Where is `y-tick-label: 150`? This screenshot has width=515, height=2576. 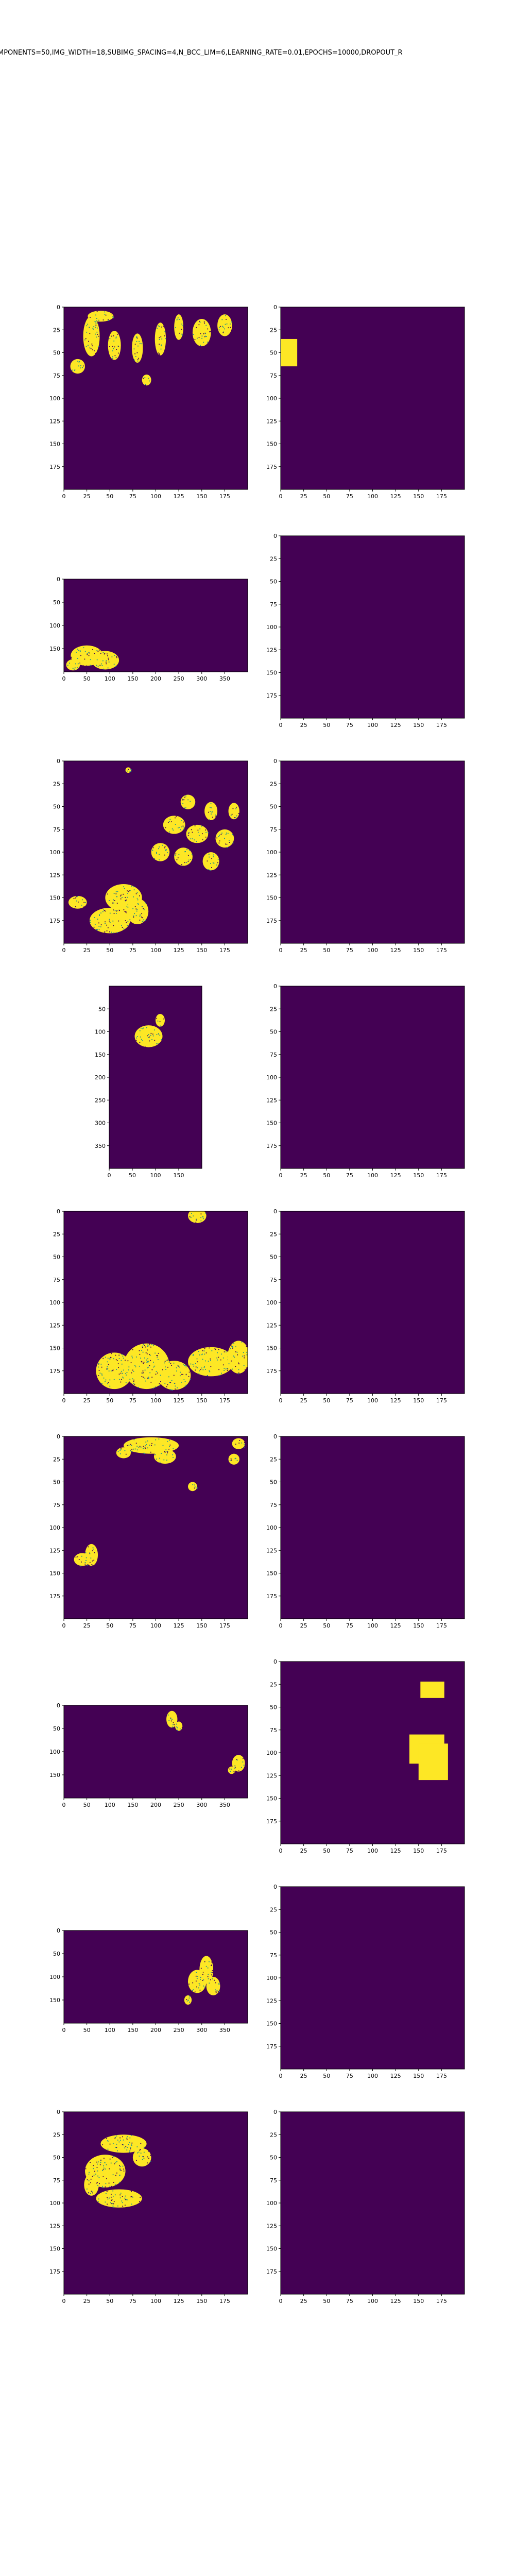 y-tick-label: 150 is located at coordinates (272, 898).